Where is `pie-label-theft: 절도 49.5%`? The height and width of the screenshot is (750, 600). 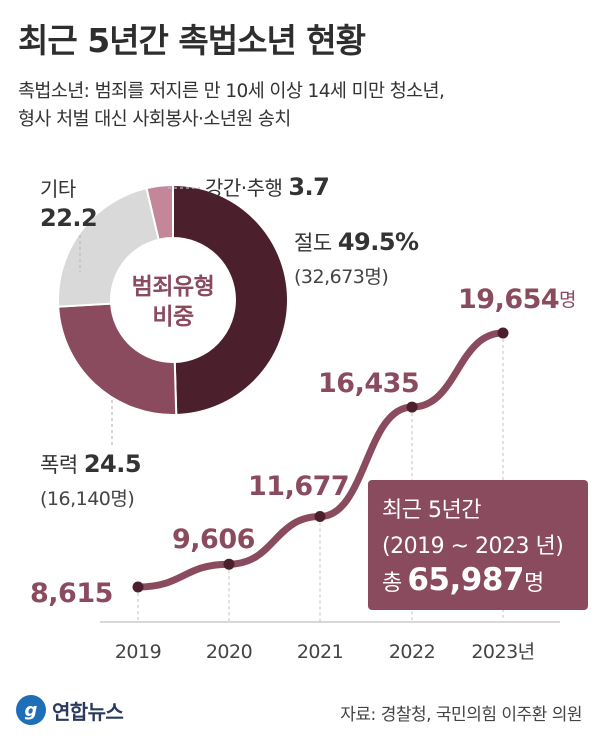 pie-label-theft: 절도 49.5% is located at coordinates (356, 242).